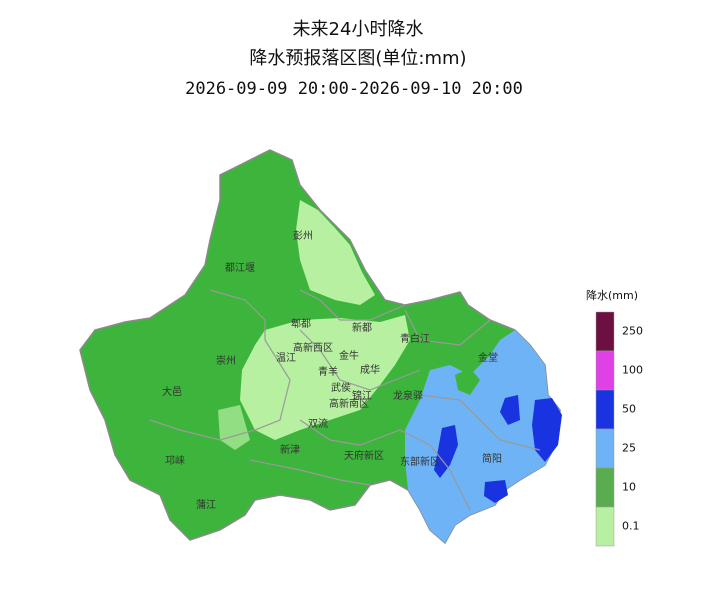 This screenshot has height=591, width=722. I want to click on district-label: 武侯, so click(341, 387).